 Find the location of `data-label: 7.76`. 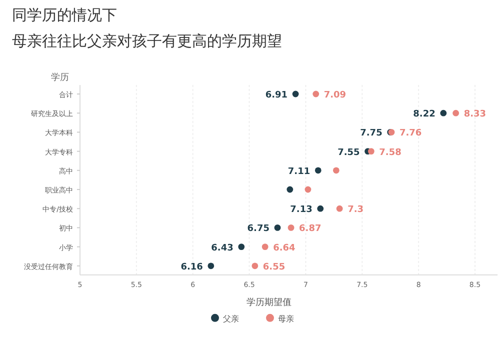

data-label: 7.76 is located at coordinates (410, 133).